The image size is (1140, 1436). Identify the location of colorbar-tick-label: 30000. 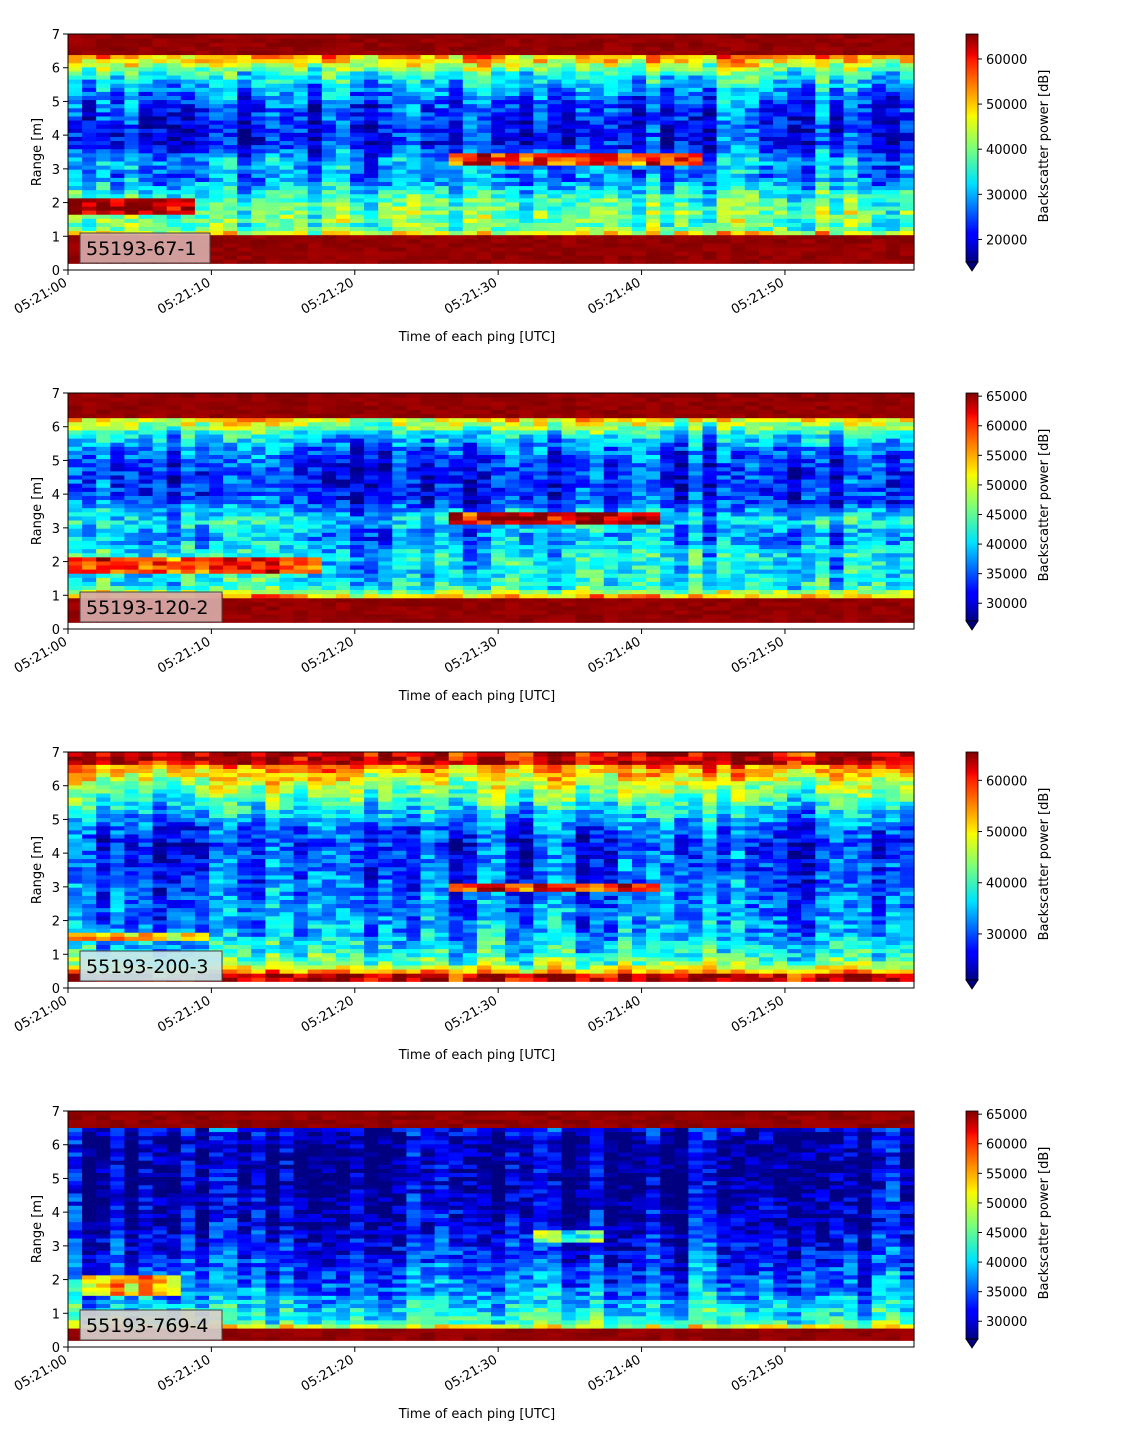
(1006, 195).